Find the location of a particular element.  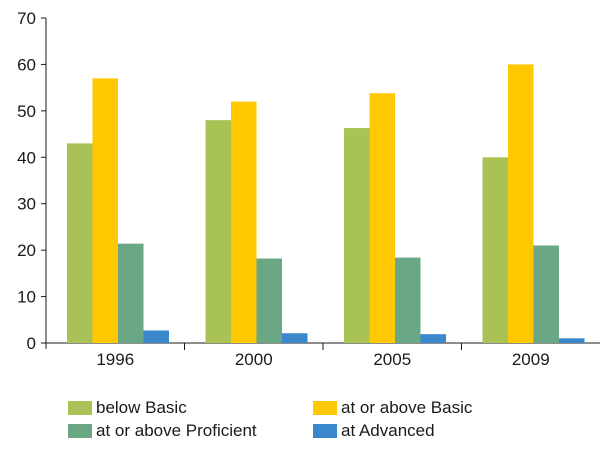

x-tick-label: 2000 is located at coordinates (254, 359).